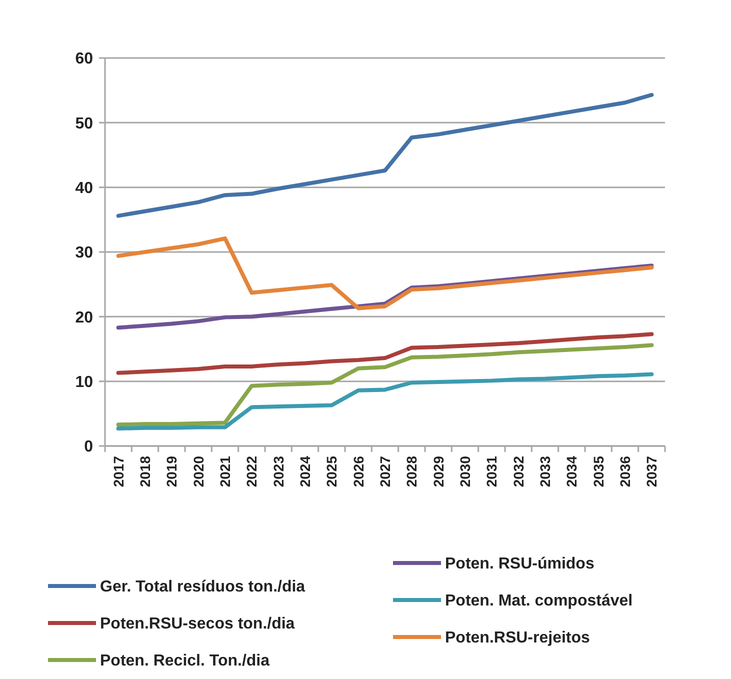 Image resolution: width=731 pixels, height=679 pixels. Describe the element at coordinates (412, 472) in the screenshot. I see `x-tick-label: 2028` at that location.